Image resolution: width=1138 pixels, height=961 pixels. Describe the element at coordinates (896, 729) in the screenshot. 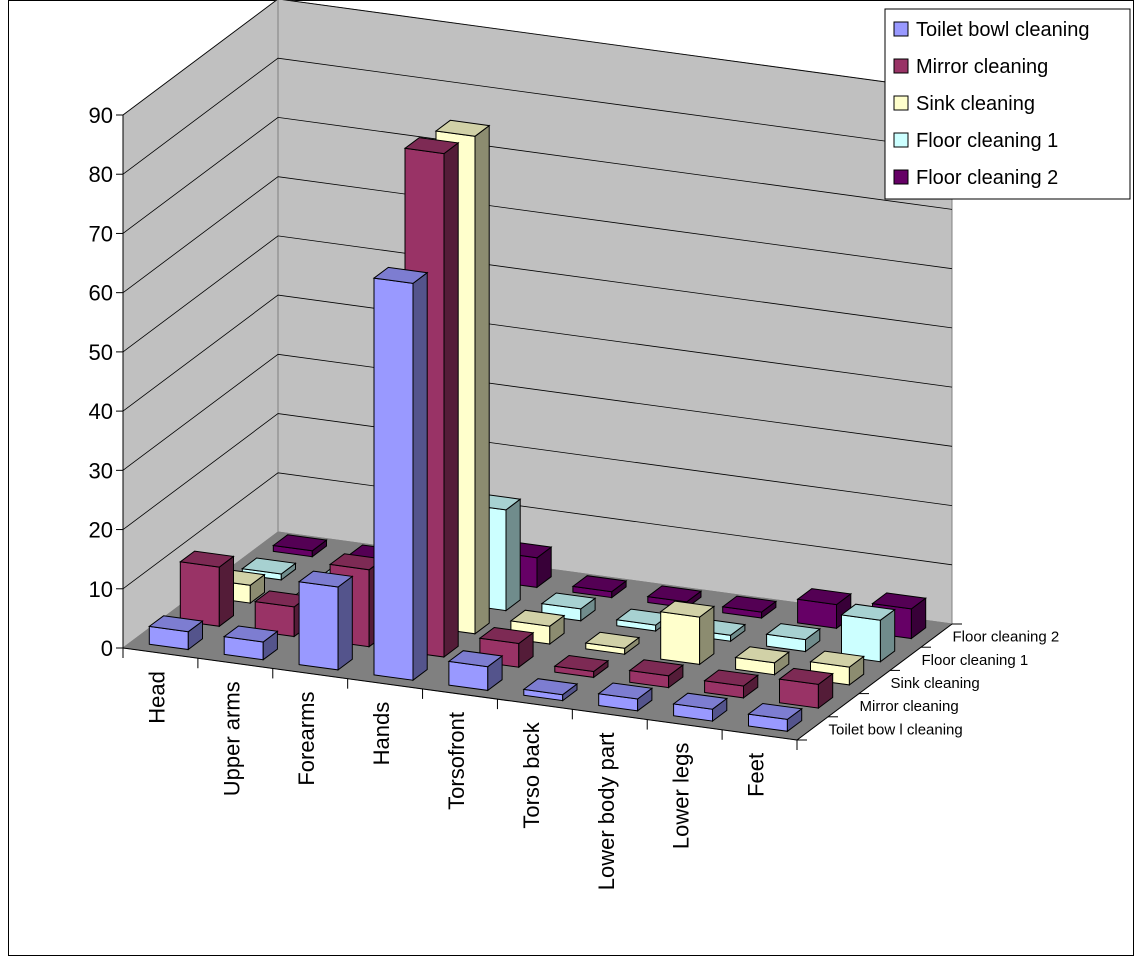

I see `depth-tick-label: Toilet bow l cleaning` at that location.